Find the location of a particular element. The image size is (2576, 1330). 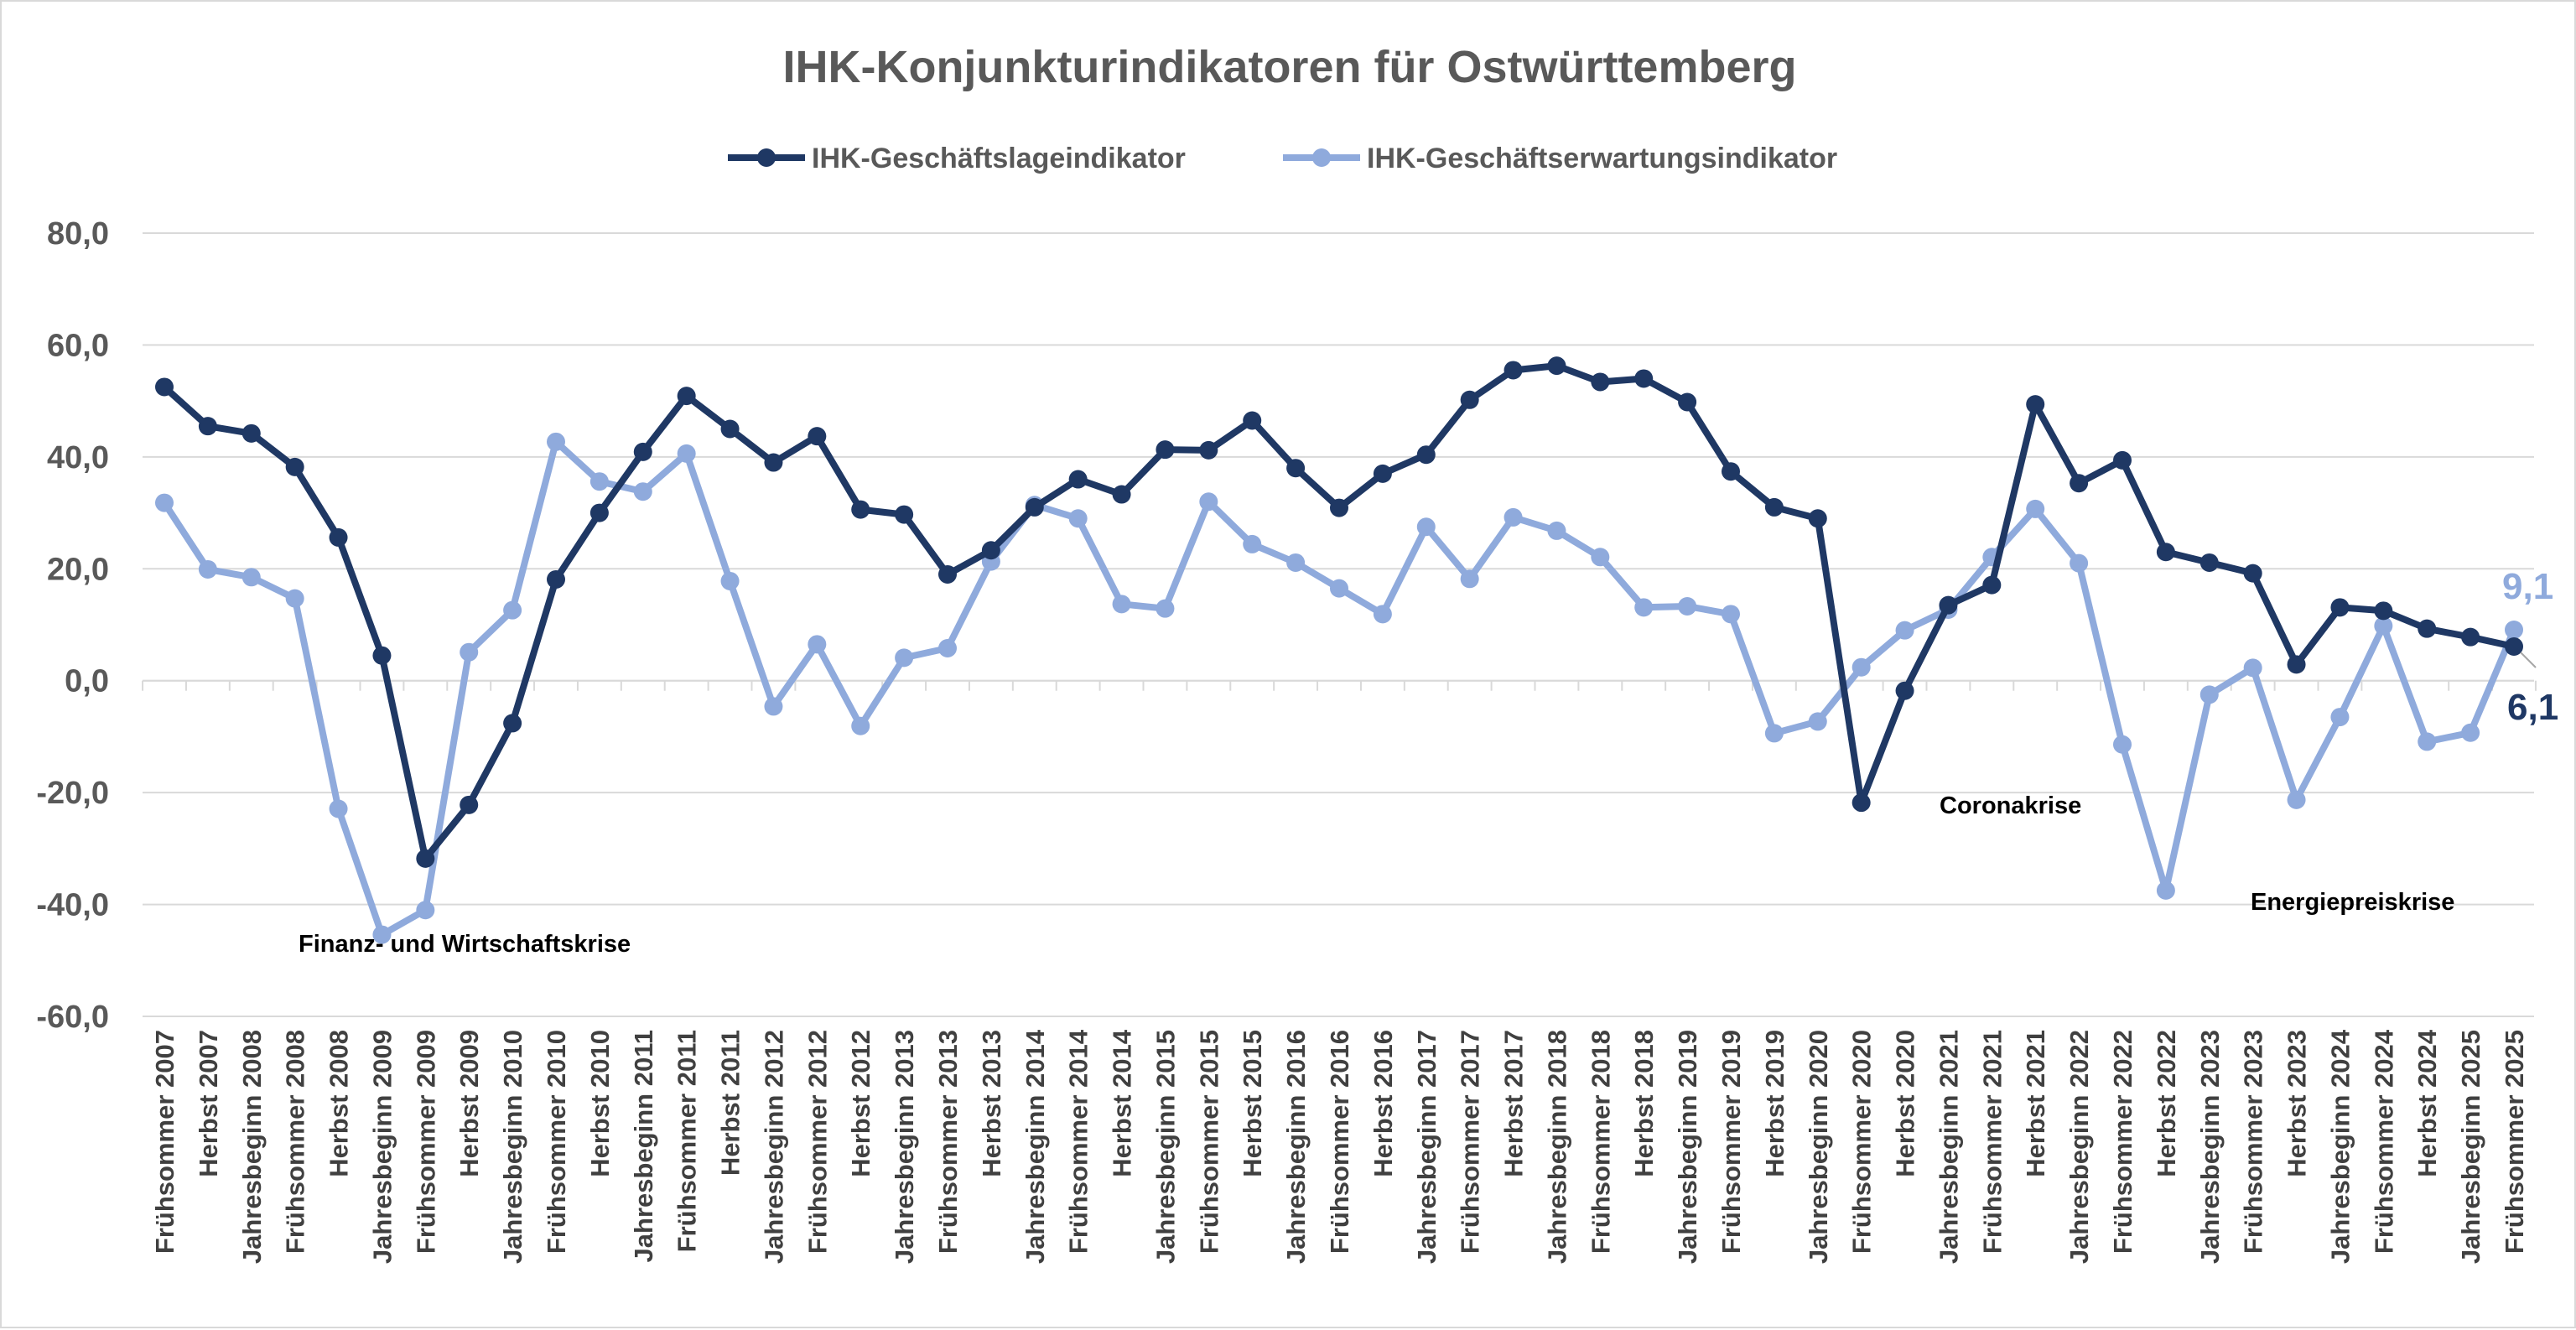

x-tick-label: Herbst 2020 is located at coordinates (1905, 1103).